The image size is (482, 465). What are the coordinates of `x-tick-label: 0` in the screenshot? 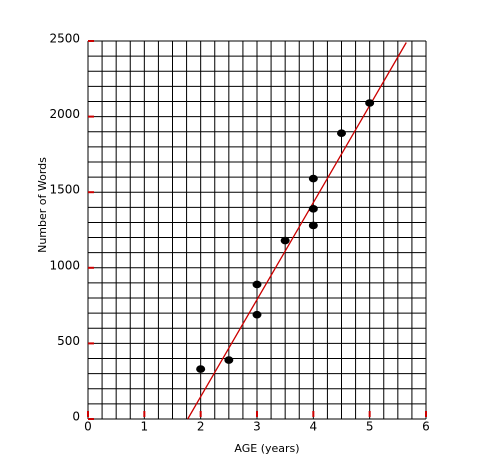 It's located at (88, 427).